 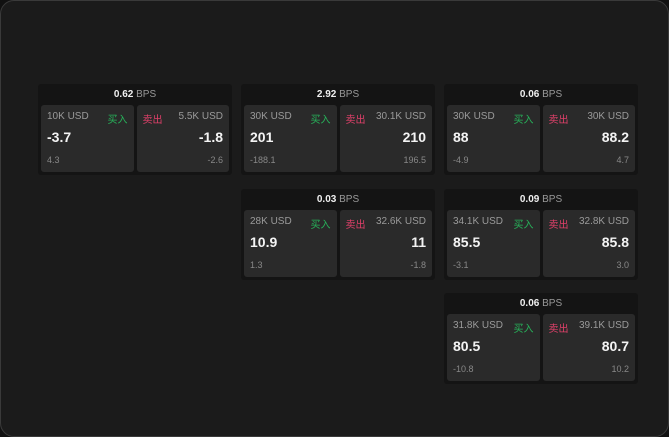 I want to click on sell-button: 卖出 30.1K USD 210 196.5, so click(x=385, y=138).